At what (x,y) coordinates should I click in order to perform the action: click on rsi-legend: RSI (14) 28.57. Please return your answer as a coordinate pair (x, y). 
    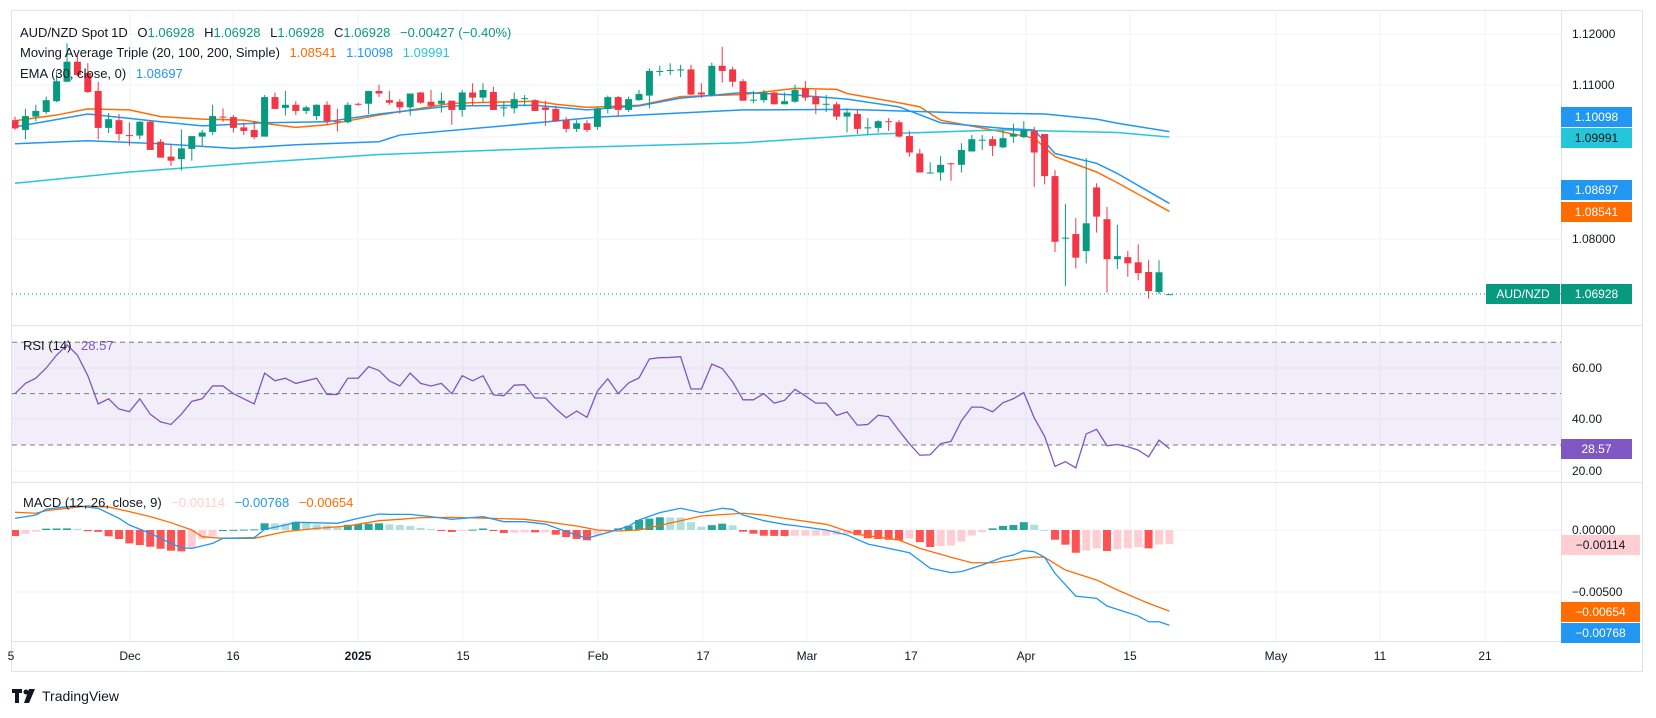
    Looking at the image, I should click on (71, 346).